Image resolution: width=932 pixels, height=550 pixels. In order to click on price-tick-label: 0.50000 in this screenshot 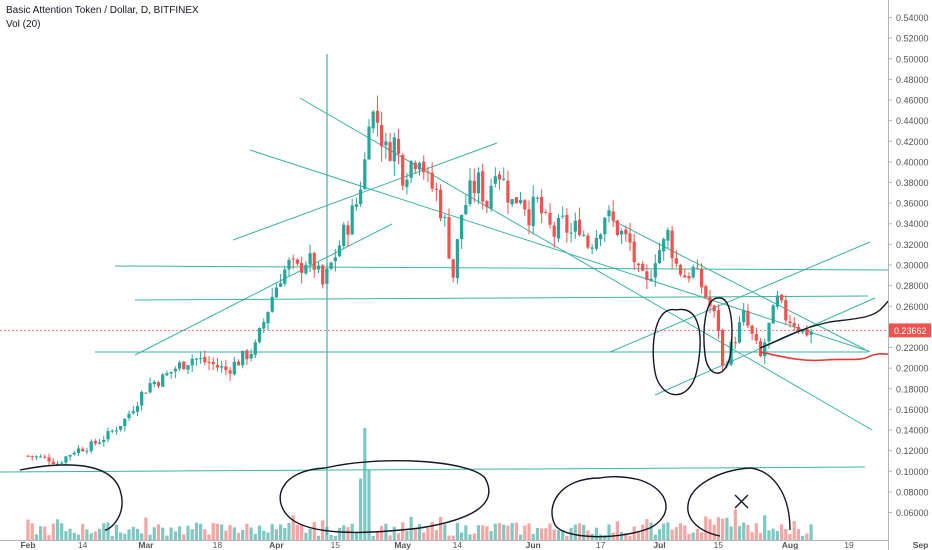, I will do `click(912, 59)`.